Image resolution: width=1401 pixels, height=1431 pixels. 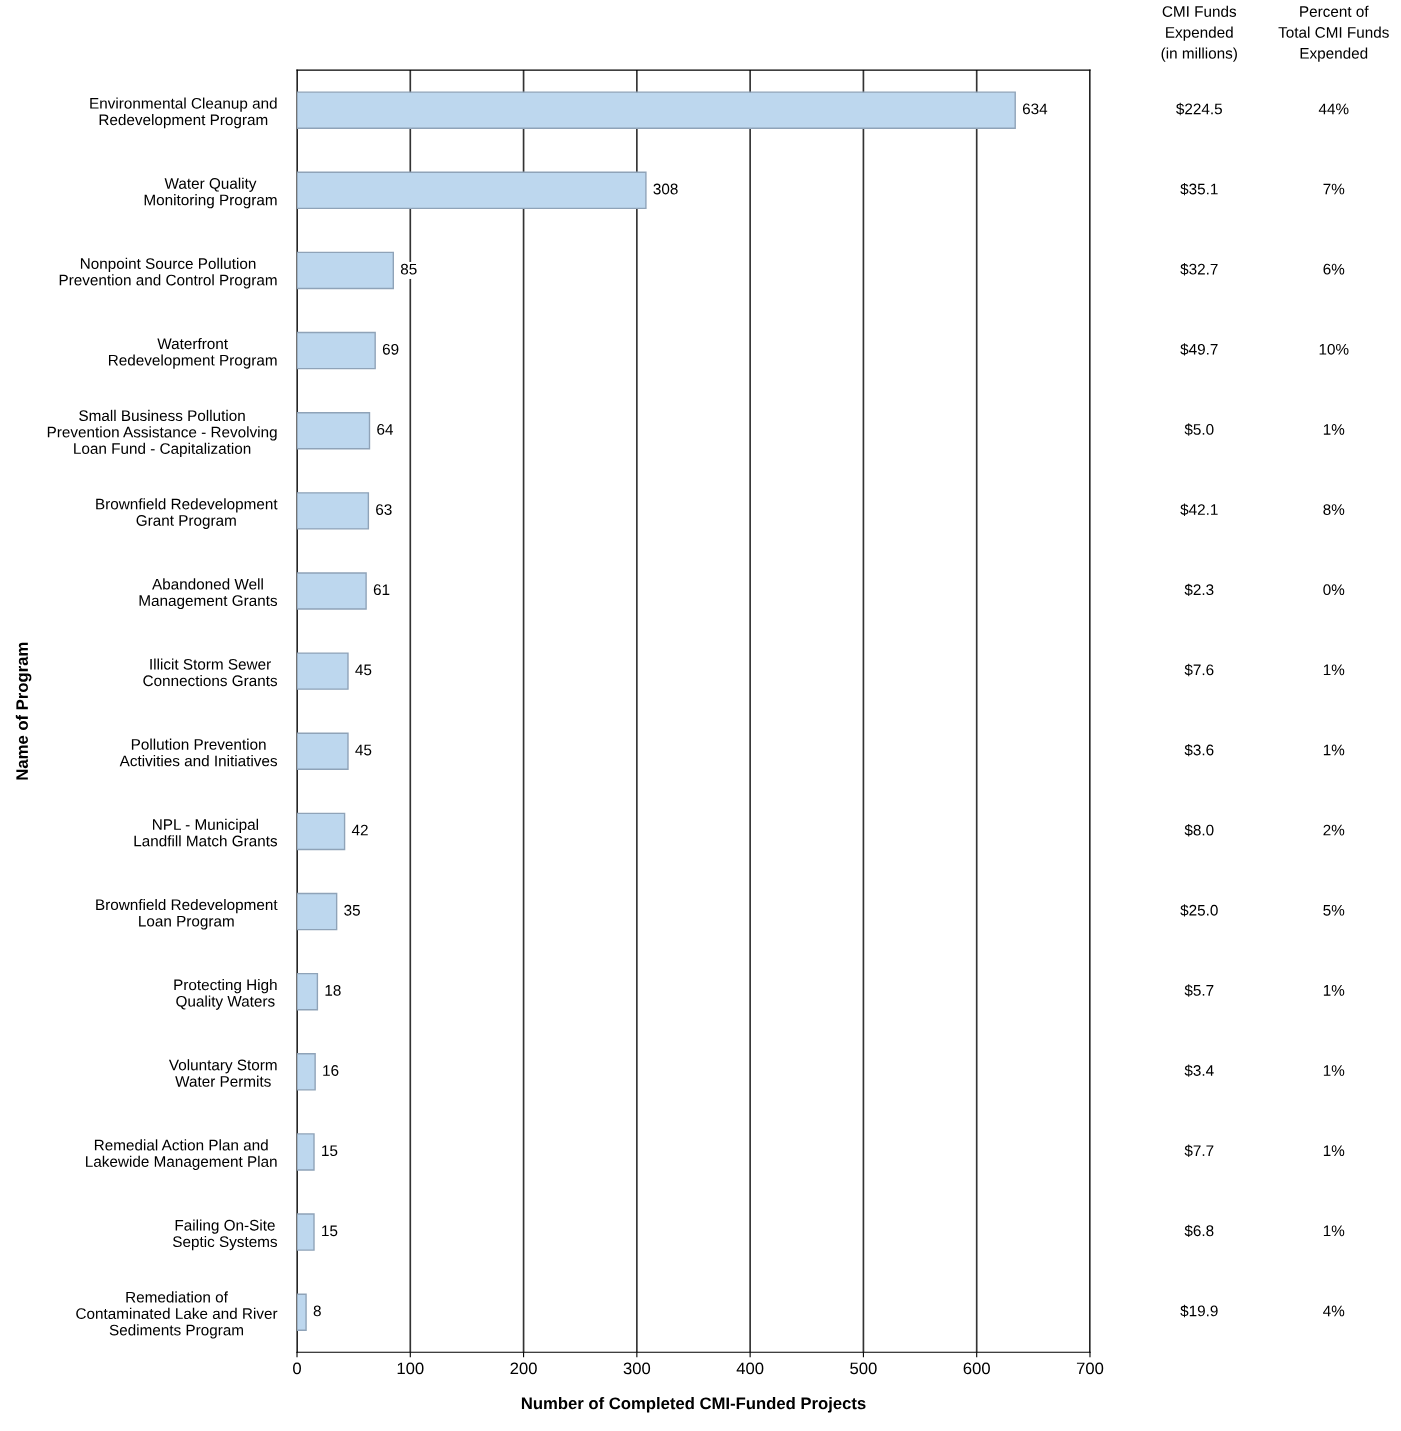 I want to click on text: Percent of Total CMI Funds Expended, so click(x=1333, y=33).